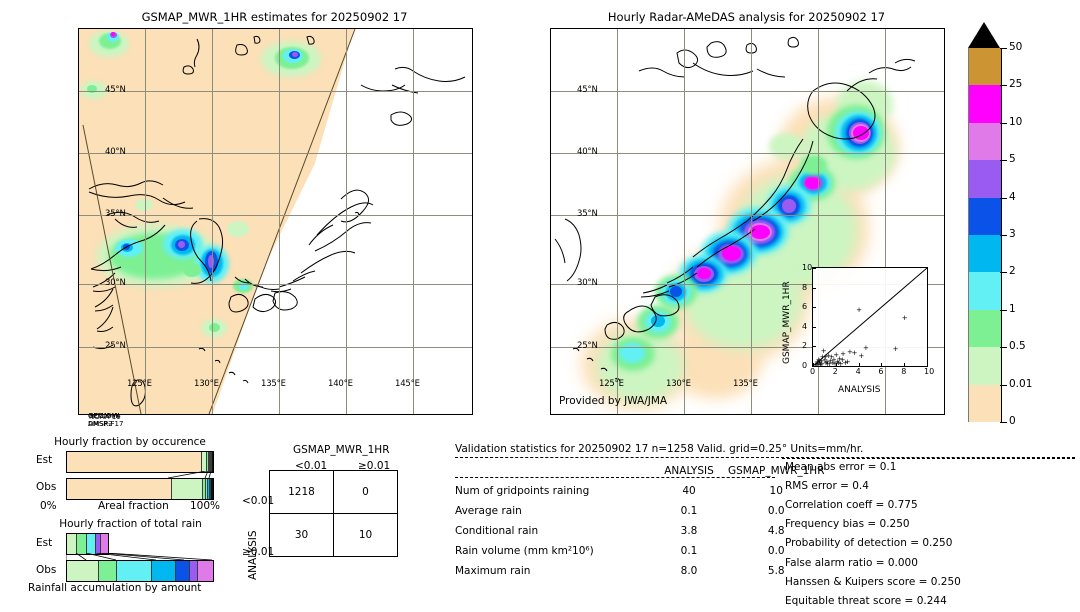 Image resolution: width=1080 pixels, height=612 pixels. I want to click on contingency-row-header-0: <0.01, so click(258, 501).